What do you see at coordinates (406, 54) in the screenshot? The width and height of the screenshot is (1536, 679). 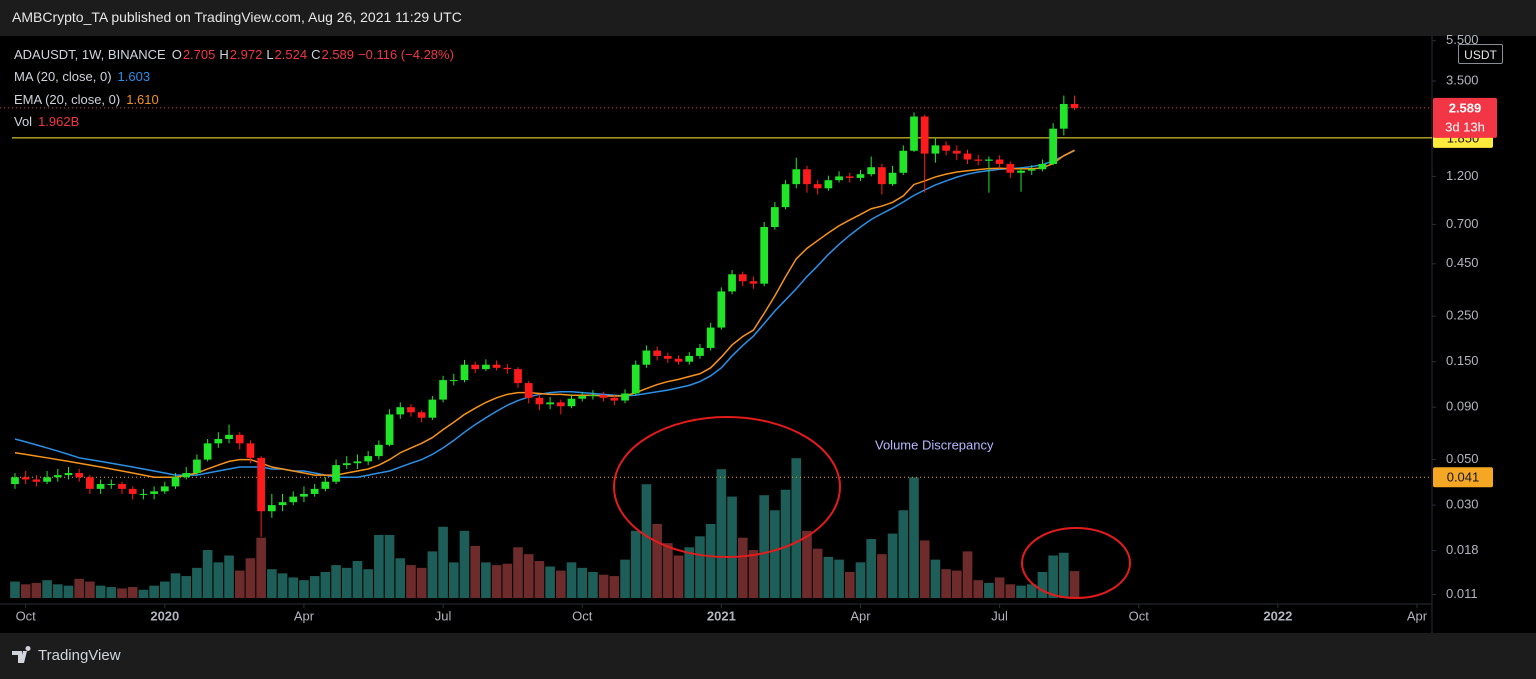 I see `change: −0.116 (−4.28%)` at bounding box center [406, 54].